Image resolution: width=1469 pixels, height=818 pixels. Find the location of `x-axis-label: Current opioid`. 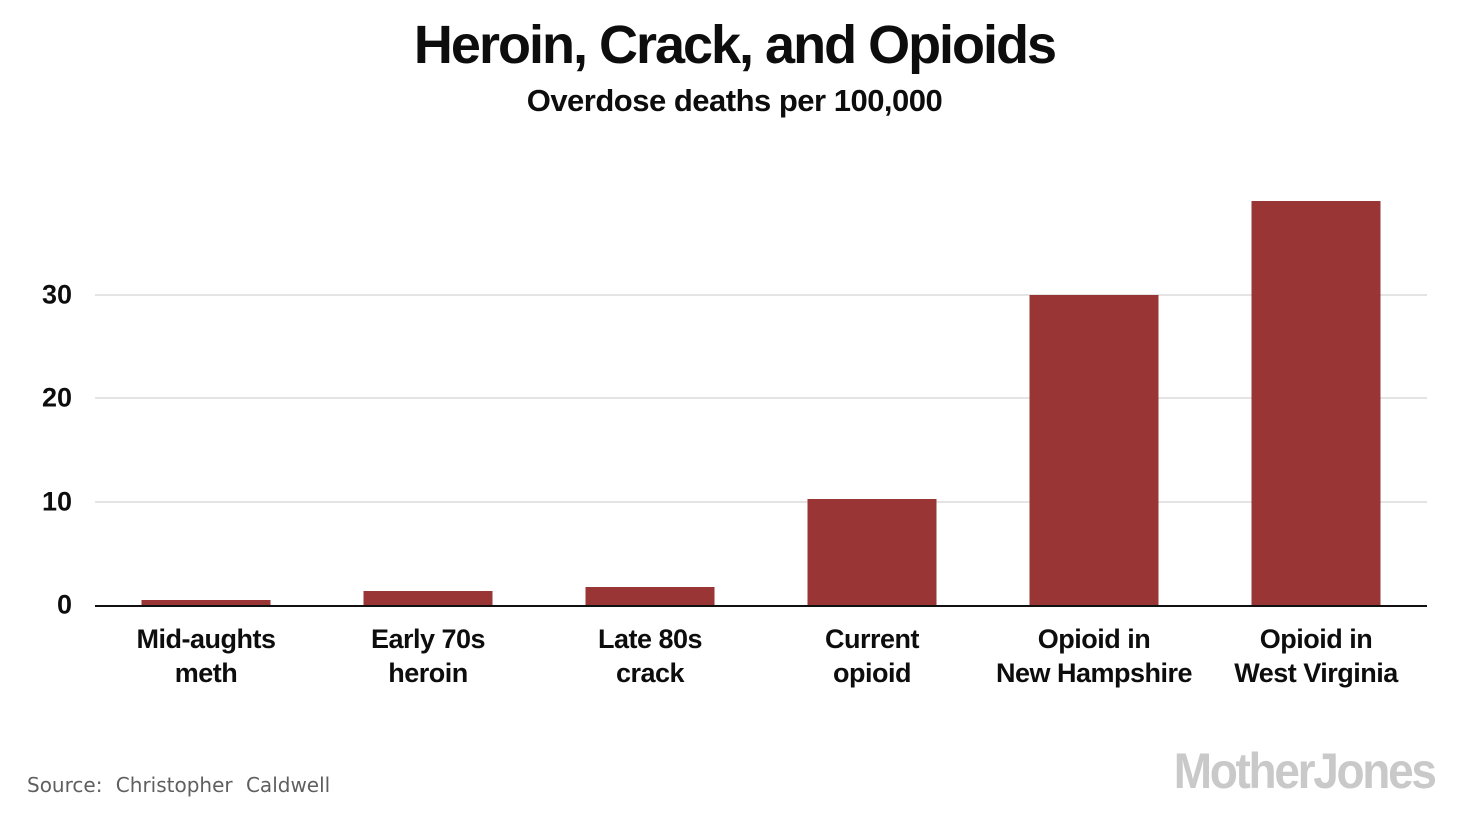

x-axis-label: Current opioid is located at coordinates (872, 656).